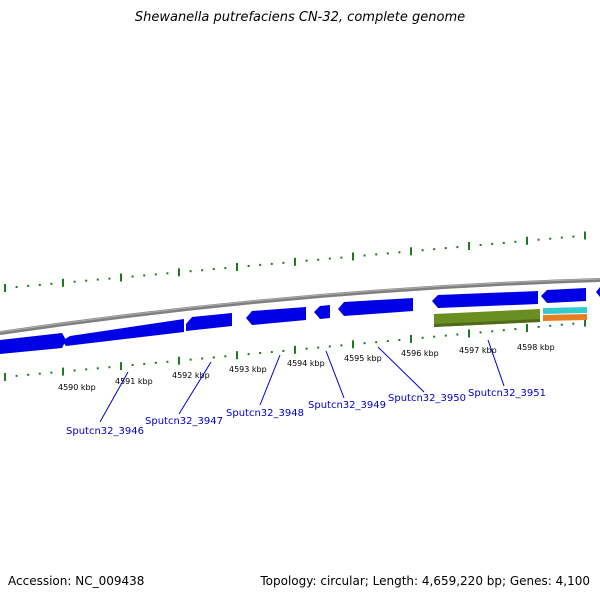 The height and width of the screenshot is (600, 600). Describe the element at coordinates (134, 381) in the screenshot. I see `scale-label: 4591 kbp` at that location.